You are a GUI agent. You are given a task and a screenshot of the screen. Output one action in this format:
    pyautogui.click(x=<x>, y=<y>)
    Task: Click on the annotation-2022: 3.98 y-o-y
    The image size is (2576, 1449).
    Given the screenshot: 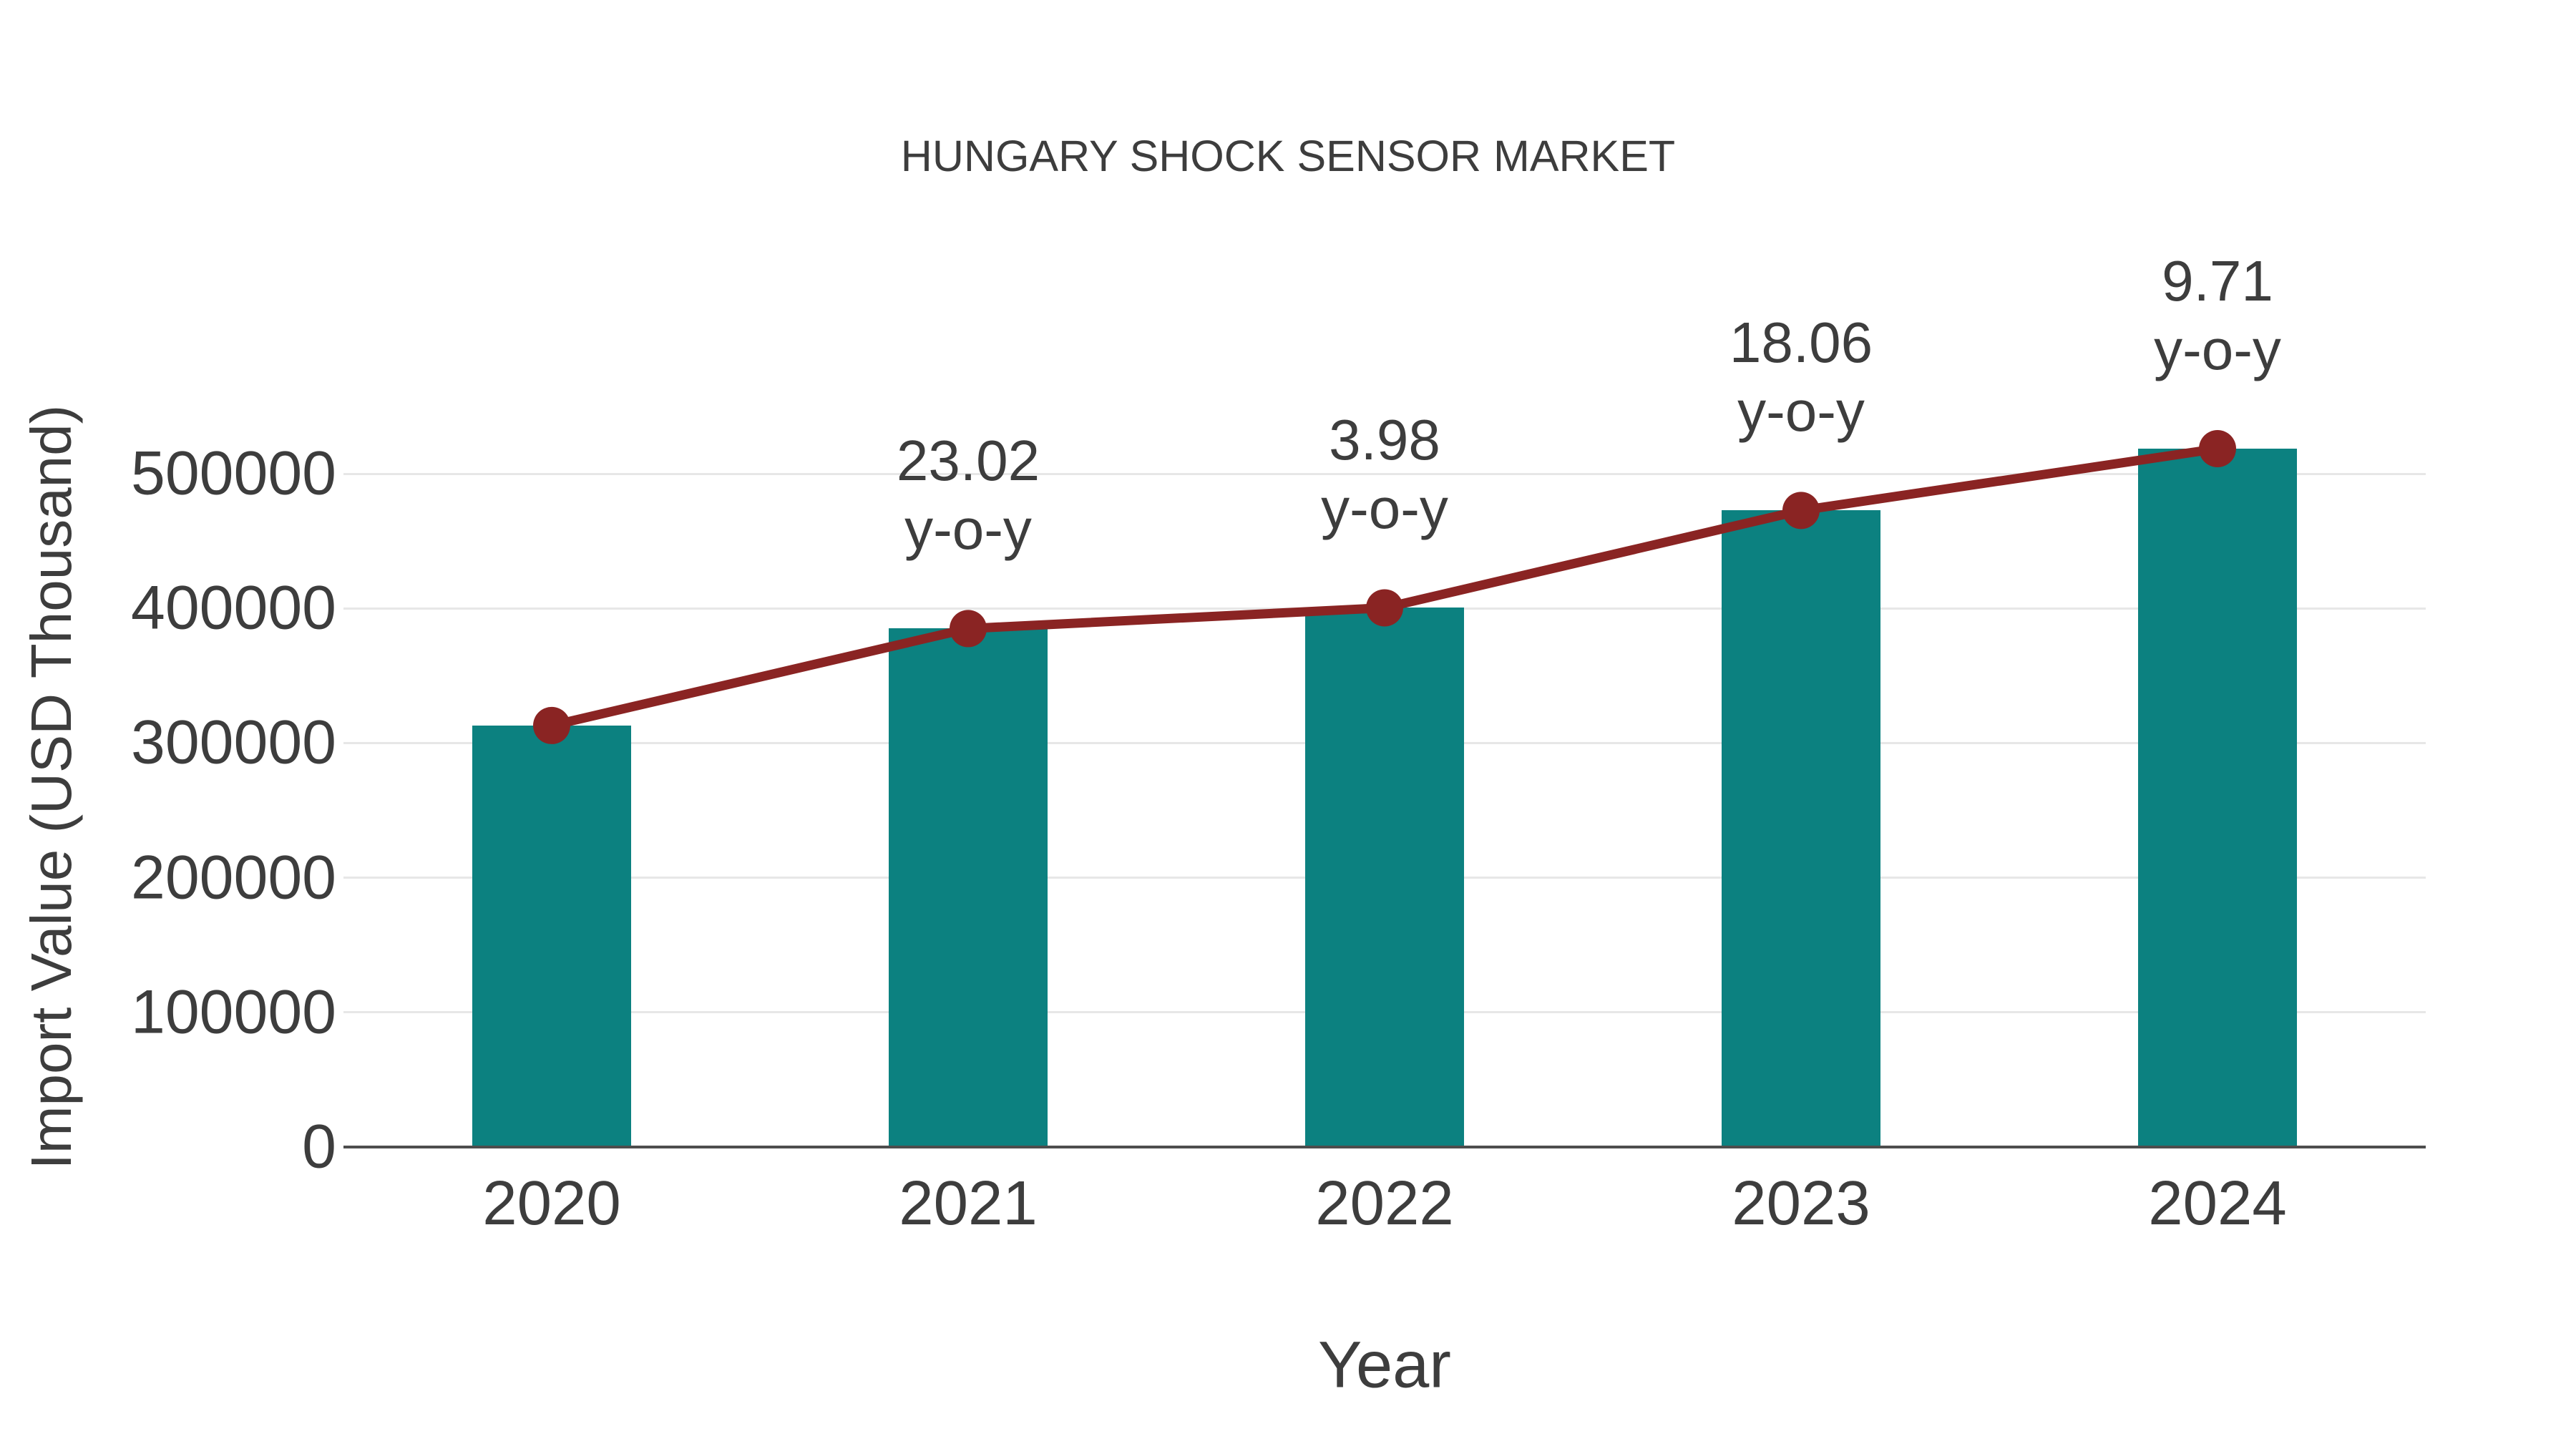 What is the action you would take?
    pyautogui.click(x=1384, y=474)
    